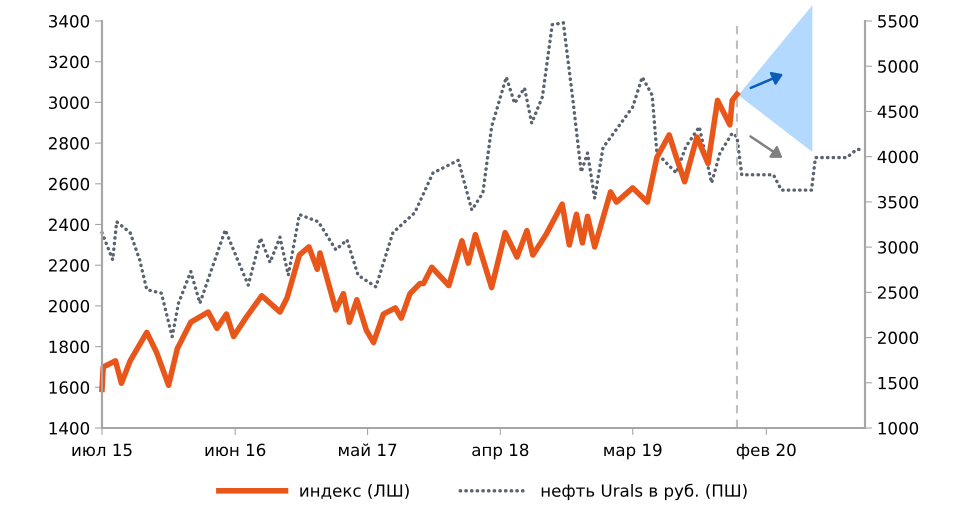 The image size is (961, 513). Describe the element at coordinates (898, 383) in the screenshot. I see `y2-tick-label: 1500` at that location.